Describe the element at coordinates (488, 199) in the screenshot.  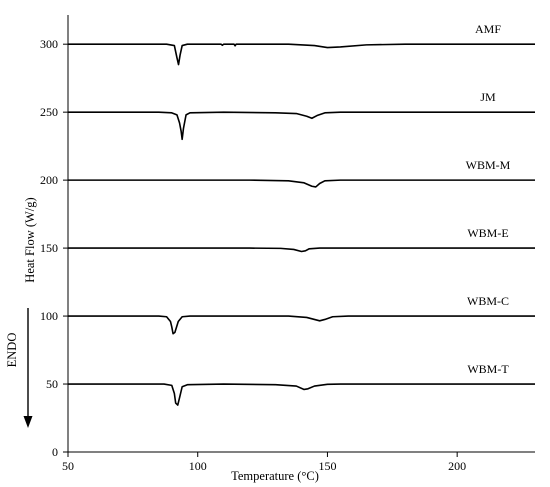
I see `series-labels-group: AMF JM WBM-M WBM-E WBM-C WBM-T` at that location.